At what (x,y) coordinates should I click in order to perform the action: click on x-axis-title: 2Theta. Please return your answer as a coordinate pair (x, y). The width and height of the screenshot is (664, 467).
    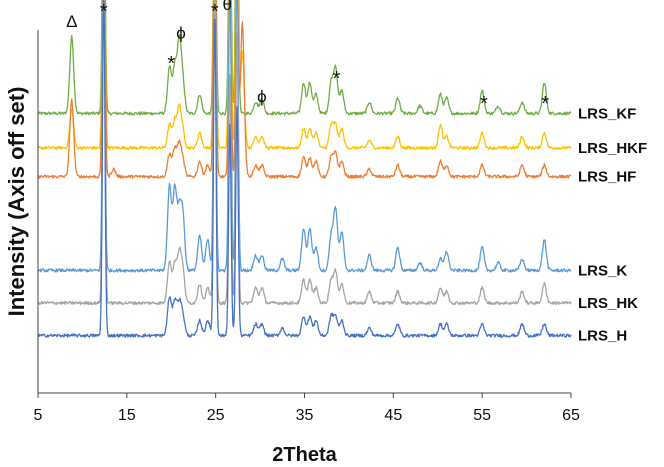
    Looking at the image, I should click on (304, 455).